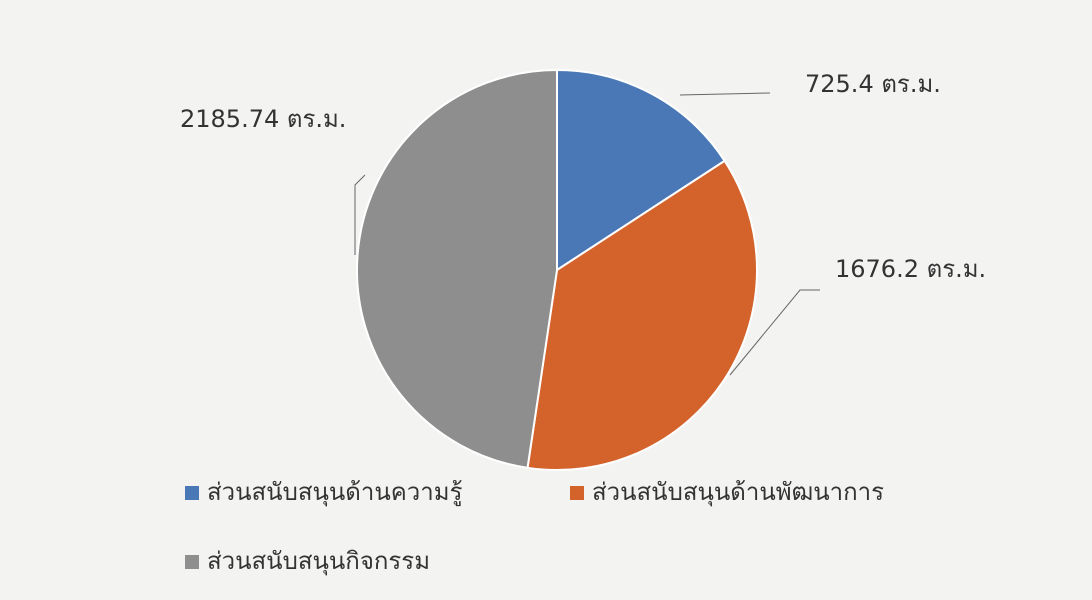 The width and height of the screenshot is (1092, 600). Describe the element at coordinates (738, 492) in the screenshot. I see `legend-label: ส่วนสนับสนุนด้านพัฒนาการ` at that location.